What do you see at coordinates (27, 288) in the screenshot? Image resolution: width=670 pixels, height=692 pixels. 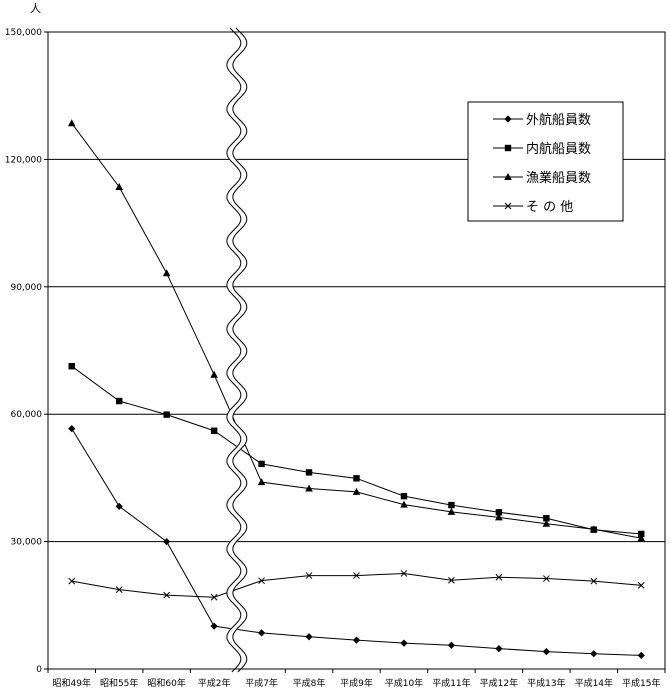 I see `y-tick-label: 90,000` at bounding box center [27, 288].